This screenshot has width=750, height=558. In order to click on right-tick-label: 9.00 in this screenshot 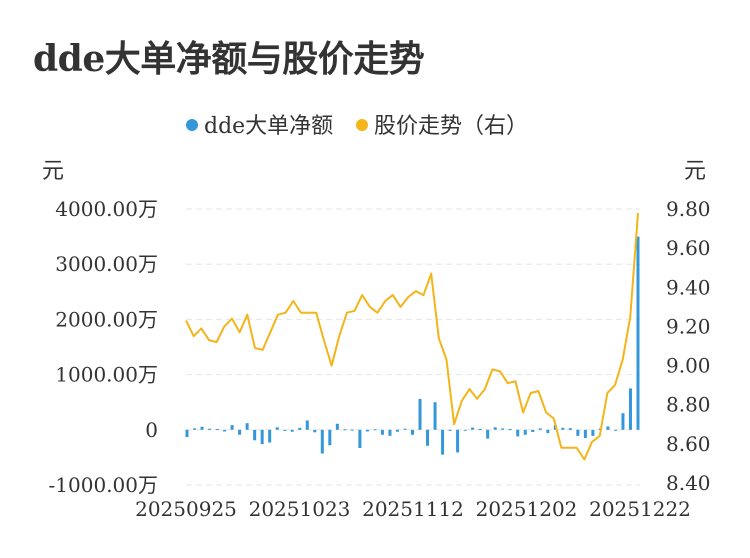, I will do `click(688, 366)`.